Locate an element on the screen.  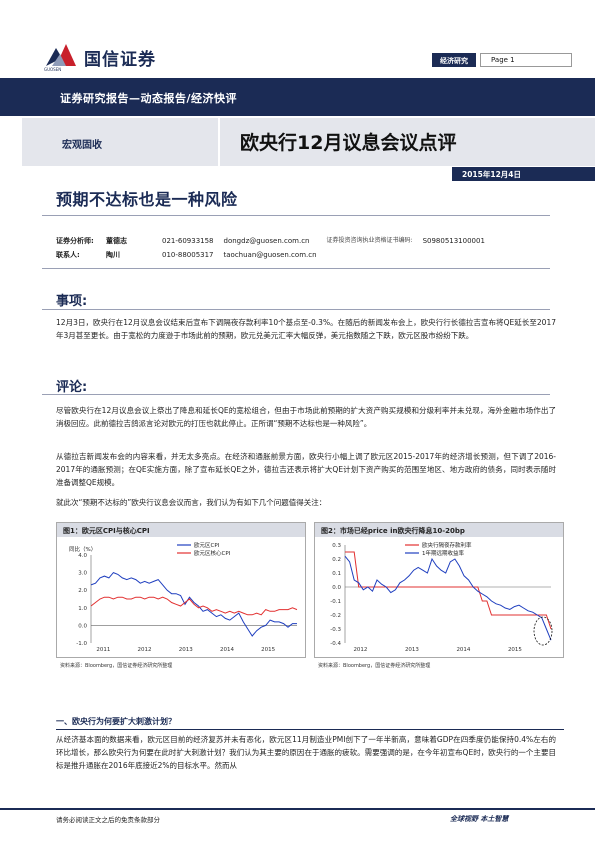
y-tick-label: -0.1 is located at coordinates (335, 602).